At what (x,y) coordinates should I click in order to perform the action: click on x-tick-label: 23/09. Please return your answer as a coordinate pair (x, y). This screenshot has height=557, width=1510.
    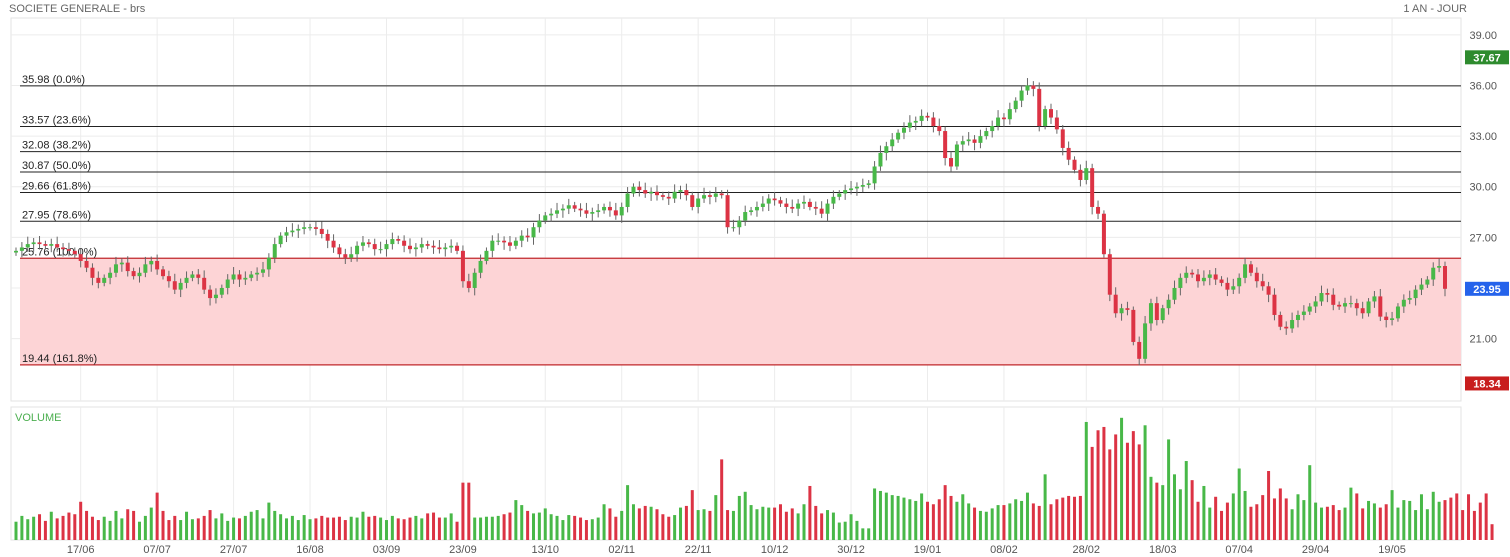
    Looking at the image, I should click on (463, 550).